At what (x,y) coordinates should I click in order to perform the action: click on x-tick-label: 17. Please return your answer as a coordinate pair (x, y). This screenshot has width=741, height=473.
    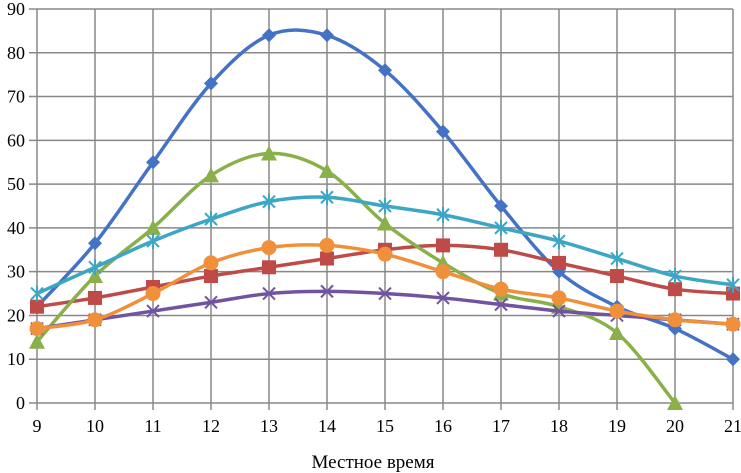
    Looking at the image, I should click on (501, 426).